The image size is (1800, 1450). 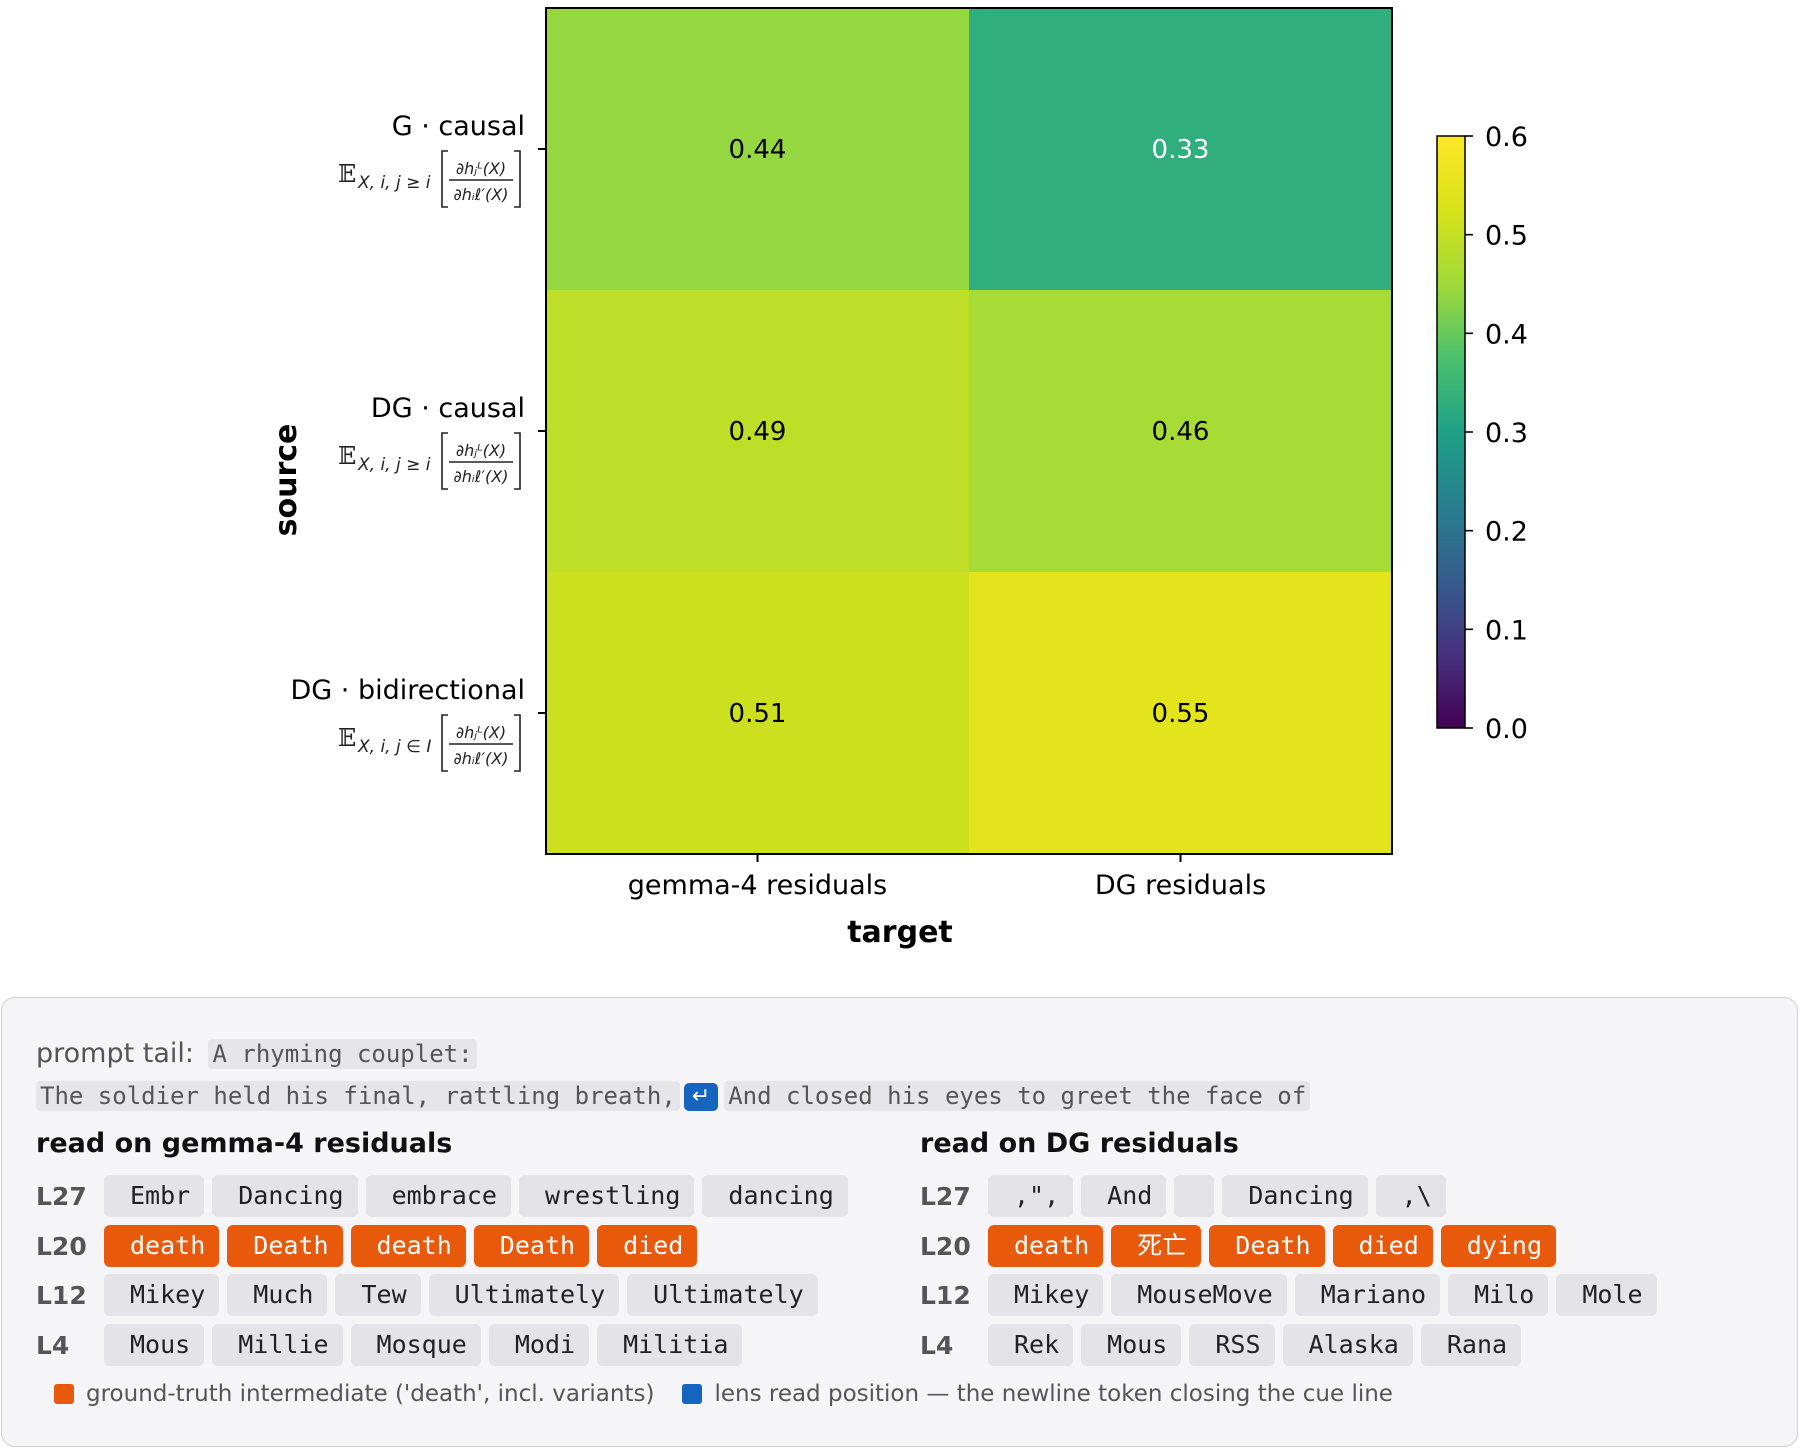 I want to click on x-tick-label: DG residuals, so click(x=1180, y=885).